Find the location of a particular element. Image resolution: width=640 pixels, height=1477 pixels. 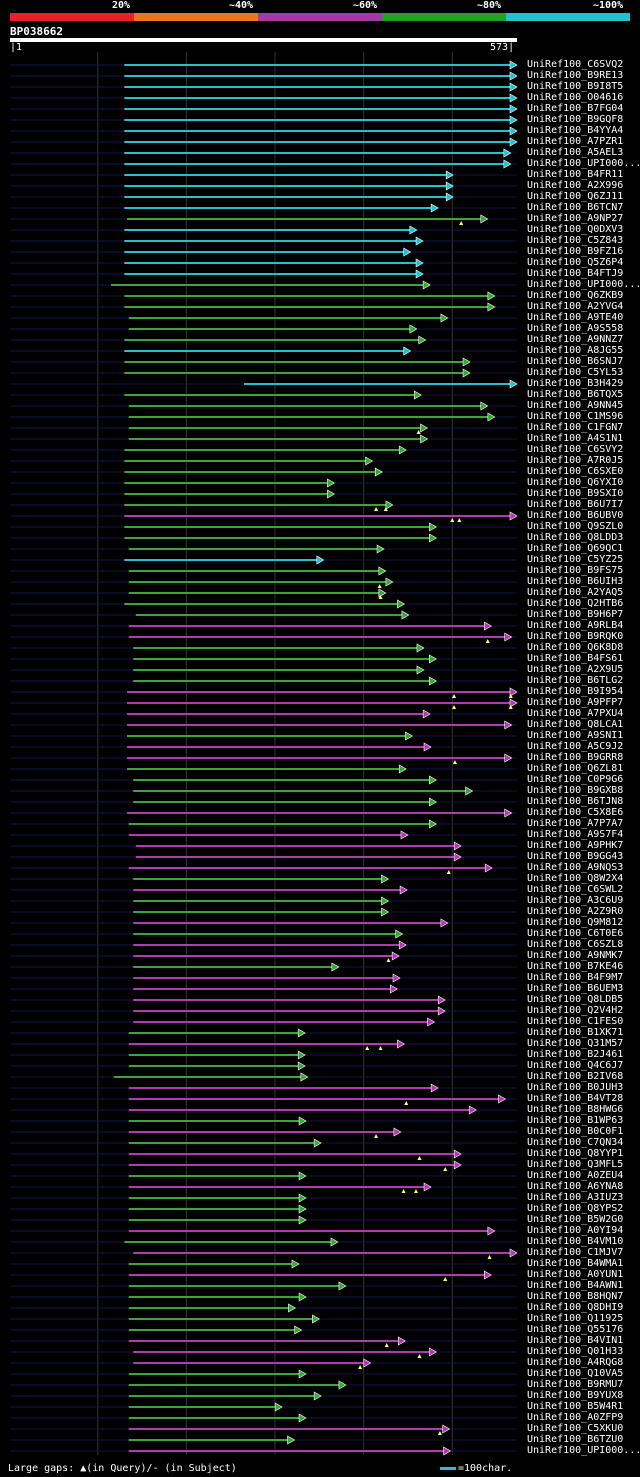

hit-label: UniRef100_C1MJV7 is located at coordinates (575, 1252).